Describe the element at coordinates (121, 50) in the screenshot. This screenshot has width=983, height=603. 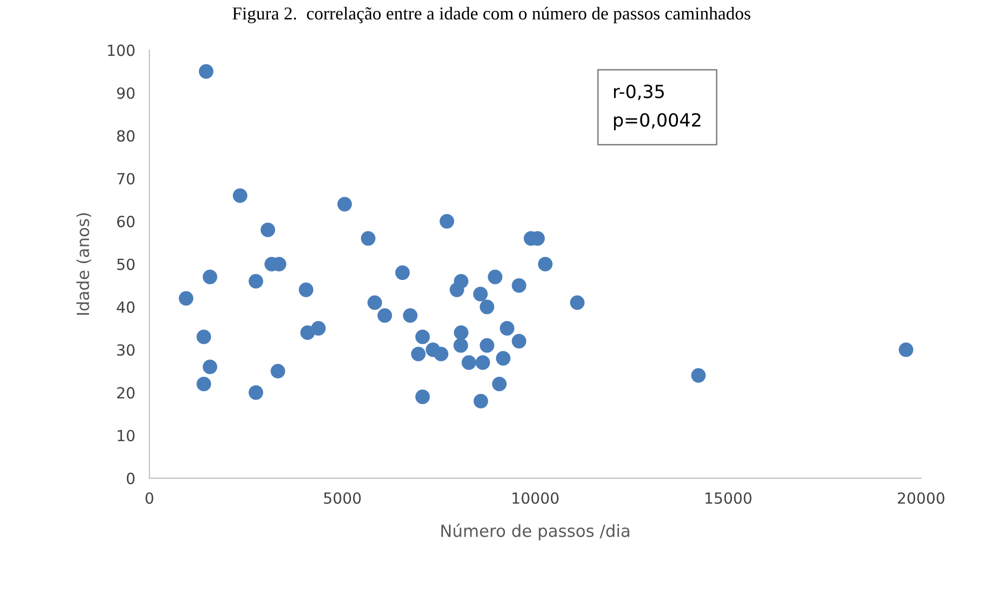
I see `y-tick-label: 100` at that location.